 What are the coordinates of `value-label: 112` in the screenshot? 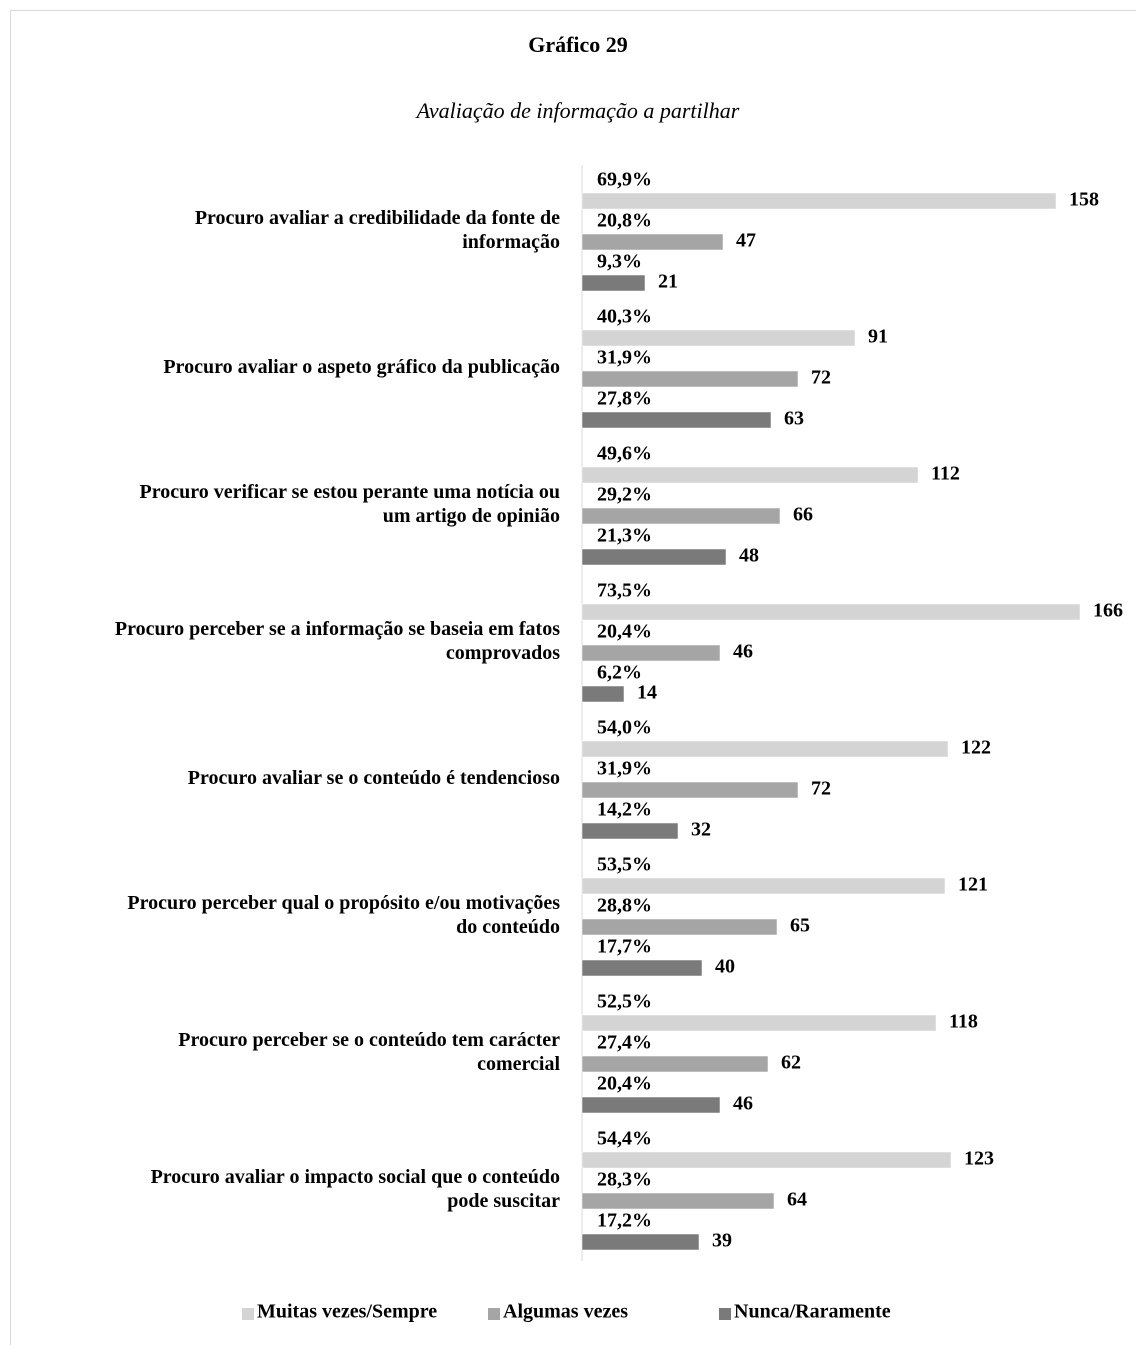 It's located at (945, 474).